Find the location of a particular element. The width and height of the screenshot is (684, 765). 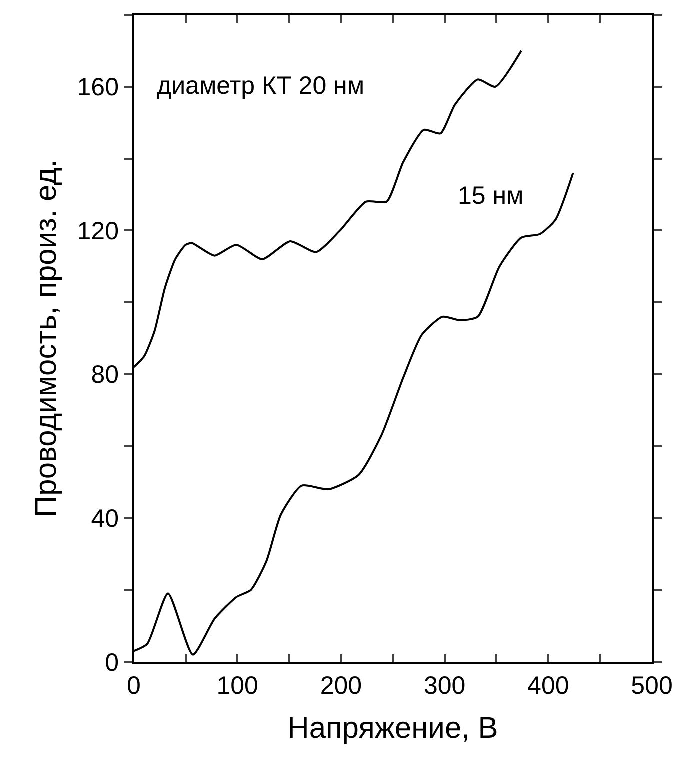

series-label: 15 нм is located at coordinates (491, 196).